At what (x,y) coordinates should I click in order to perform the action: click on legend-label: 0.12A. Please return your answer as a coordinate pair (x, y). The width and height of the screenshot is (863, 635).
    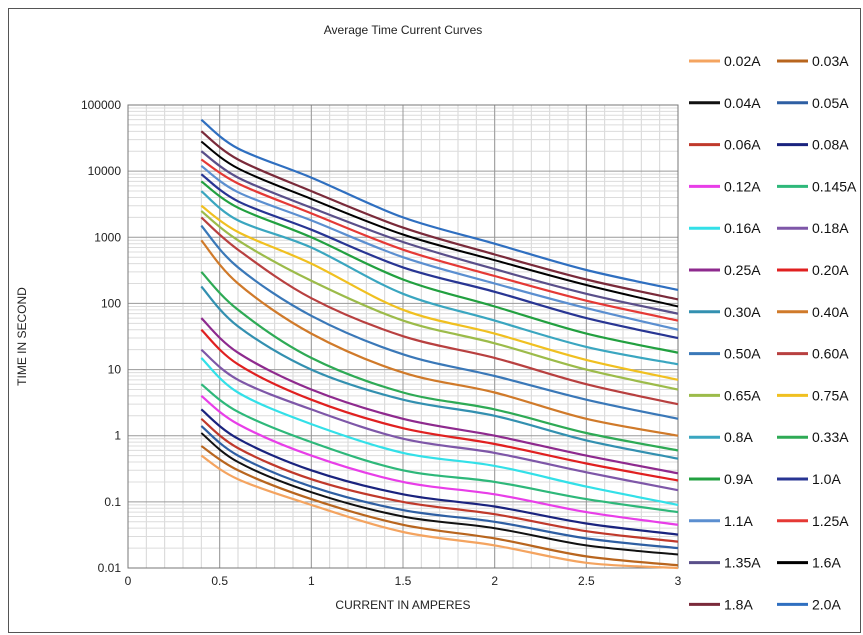
    Looking at the image, I should click on (742, 186).